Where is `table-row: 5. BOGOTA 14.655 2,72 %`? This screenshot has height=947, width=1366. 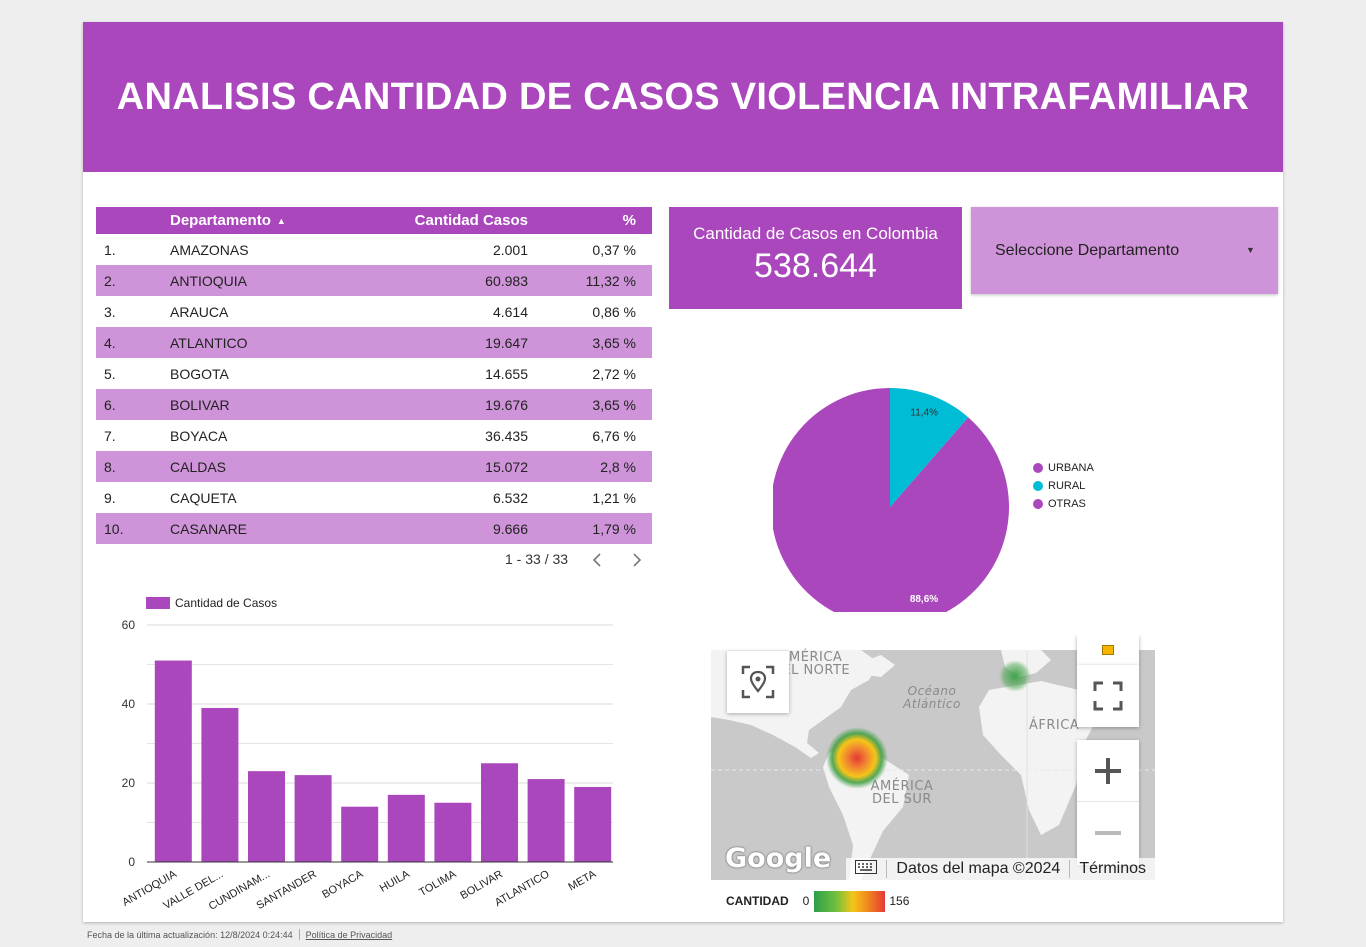
table-row: 5. BOGOTA 14.655 2,72 % is located at coordinates (374, 373).